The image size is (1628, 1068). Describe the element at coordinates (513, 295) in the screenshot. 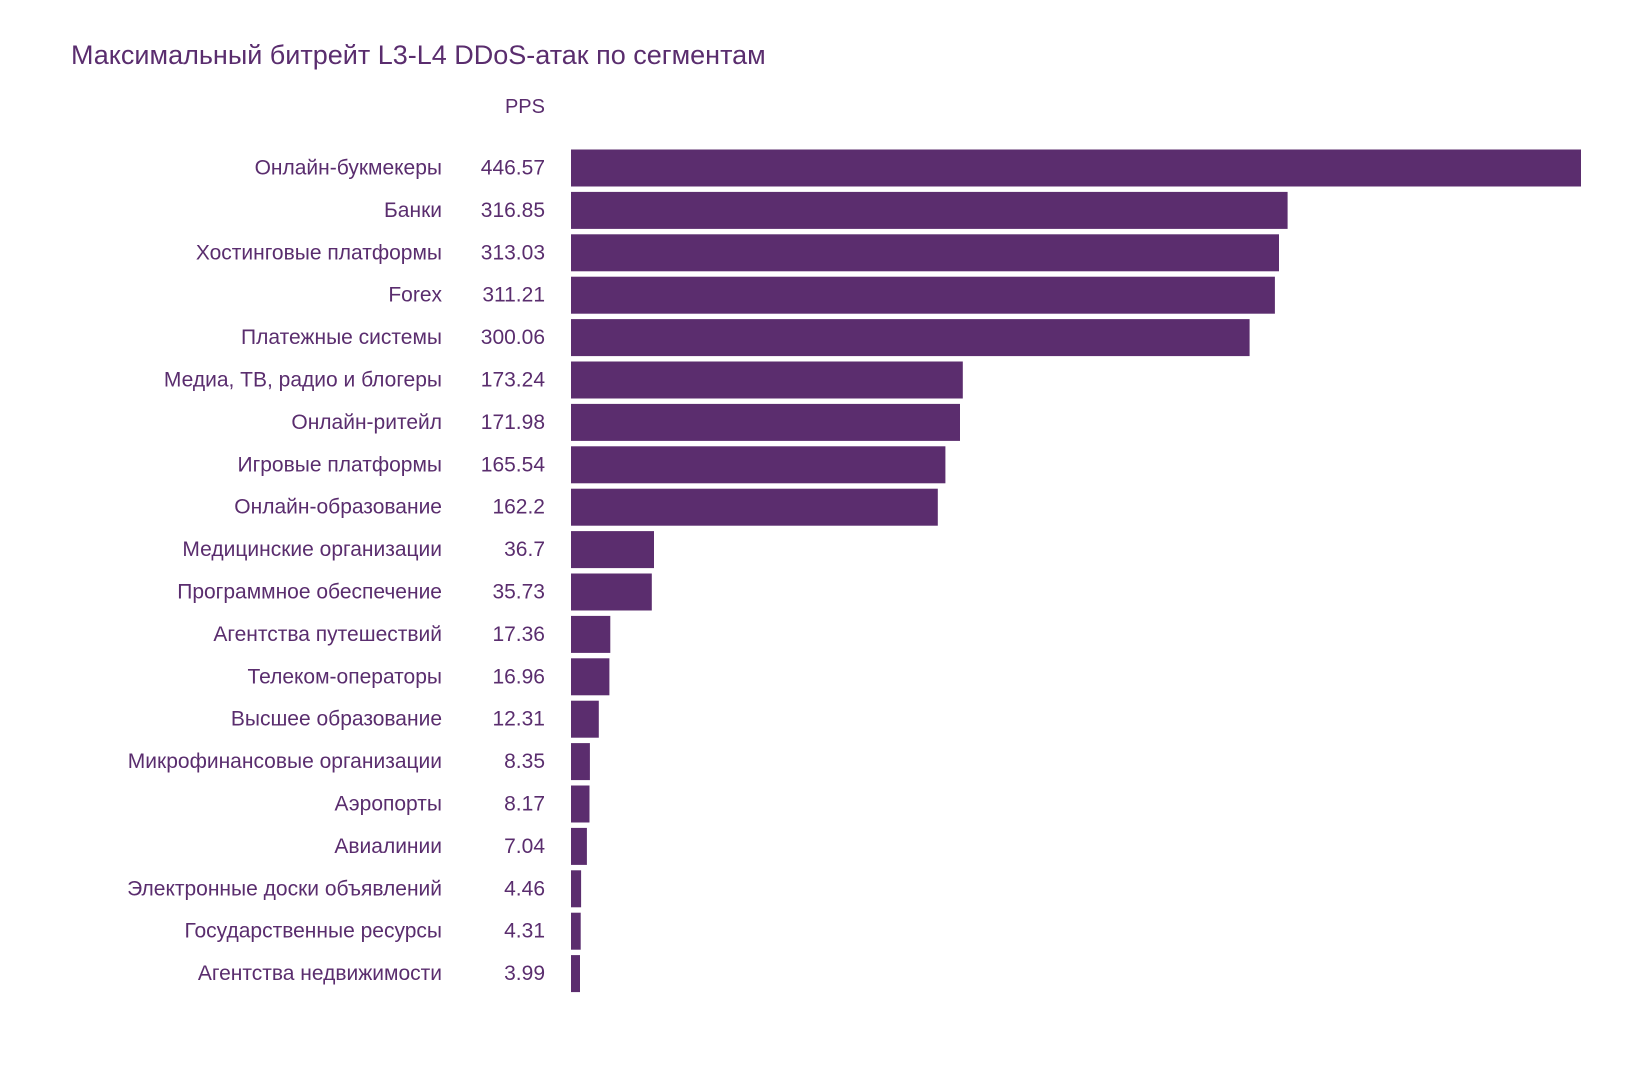

I see `value-label: 311.21` at that location.